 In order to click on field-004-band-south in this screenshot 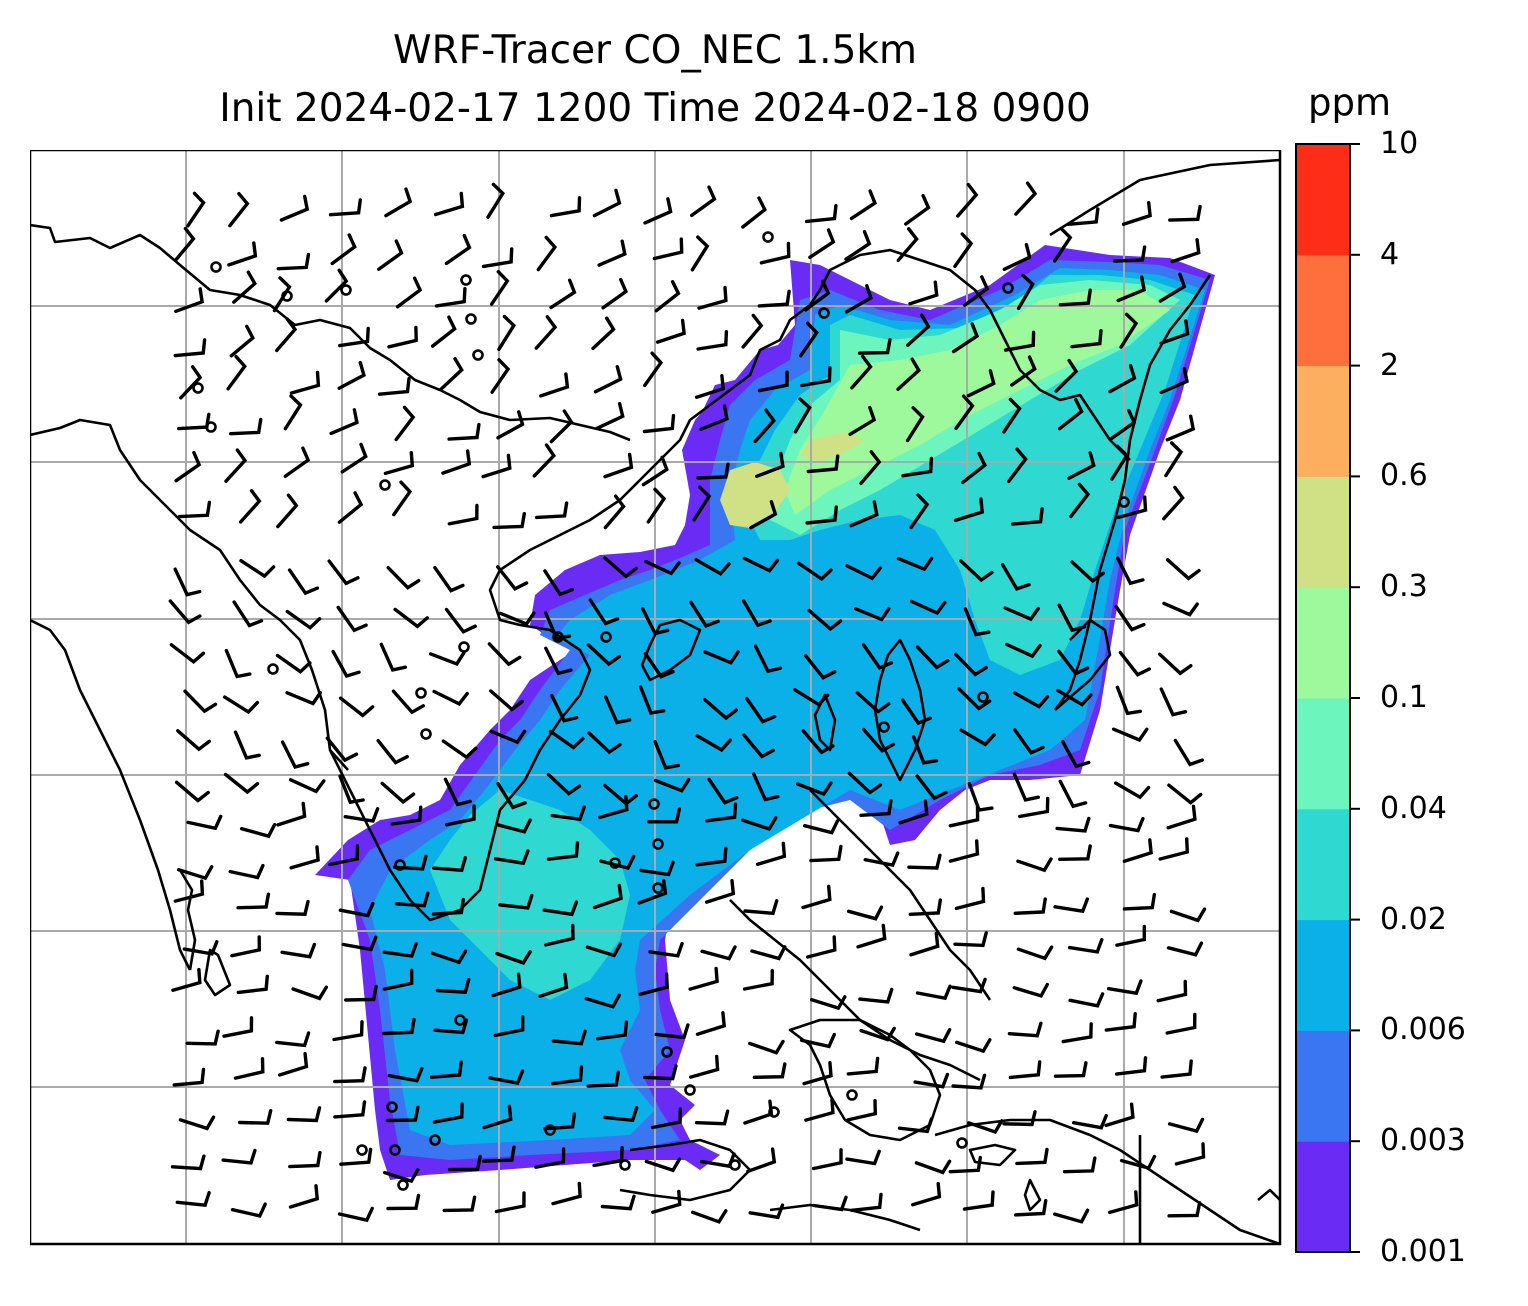, I will do `click(530, 895)`.